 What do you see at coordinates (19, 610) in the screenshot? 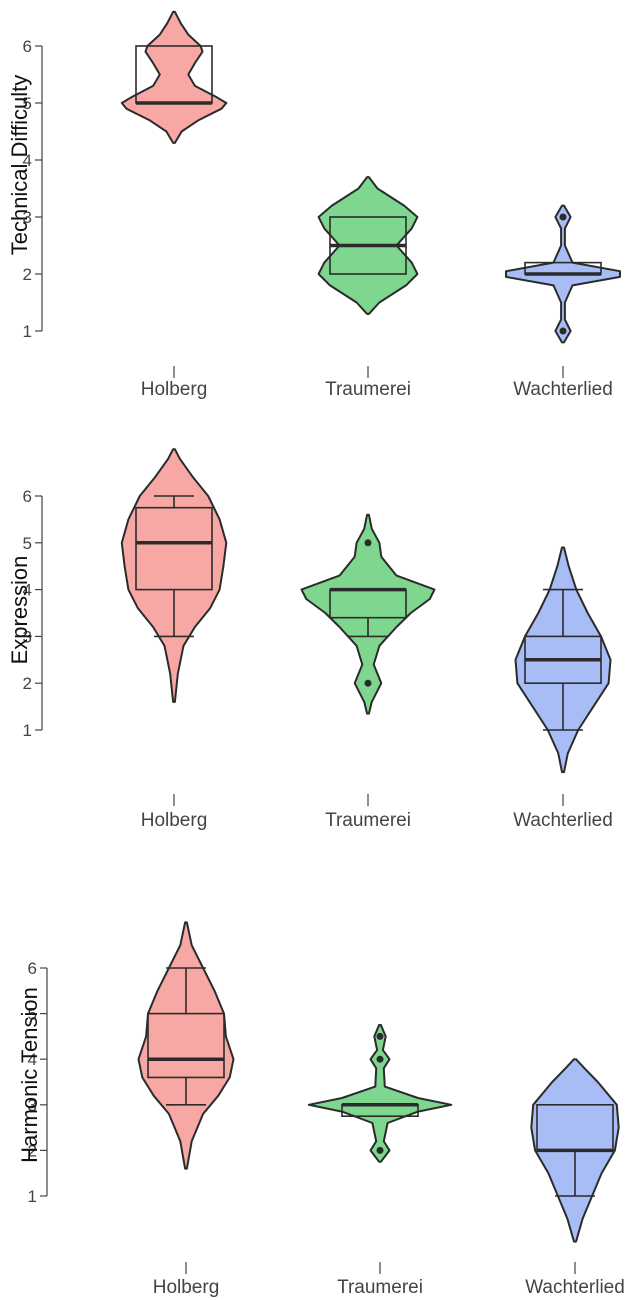
I see `y-axis-title: Expression` at bounding box center [19, 610].